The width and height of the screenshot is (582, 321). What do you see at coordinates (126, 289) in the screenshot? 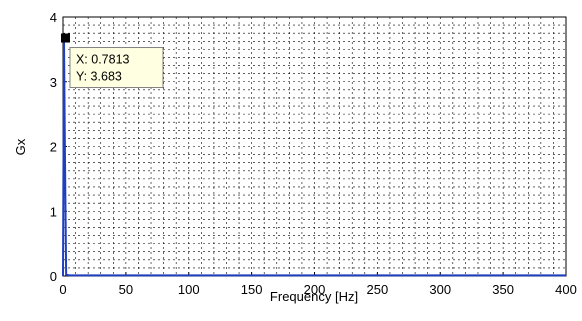
I see `x-tick-label: 50` at bounding box center [126, 289].